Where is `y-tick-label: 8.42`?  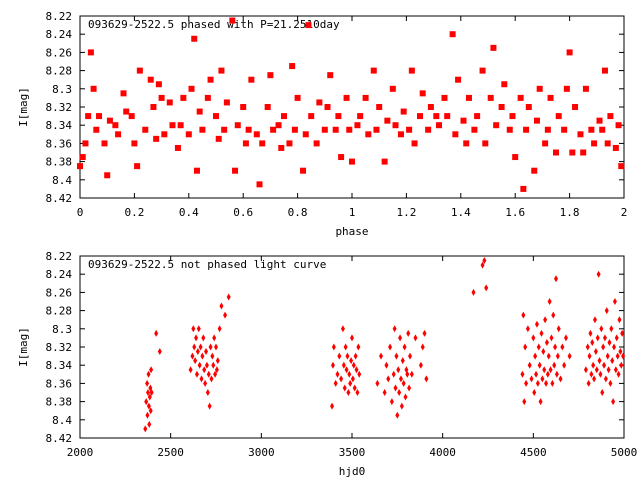 y-tick-label: 8.42 is located at coordinates (59, 438).